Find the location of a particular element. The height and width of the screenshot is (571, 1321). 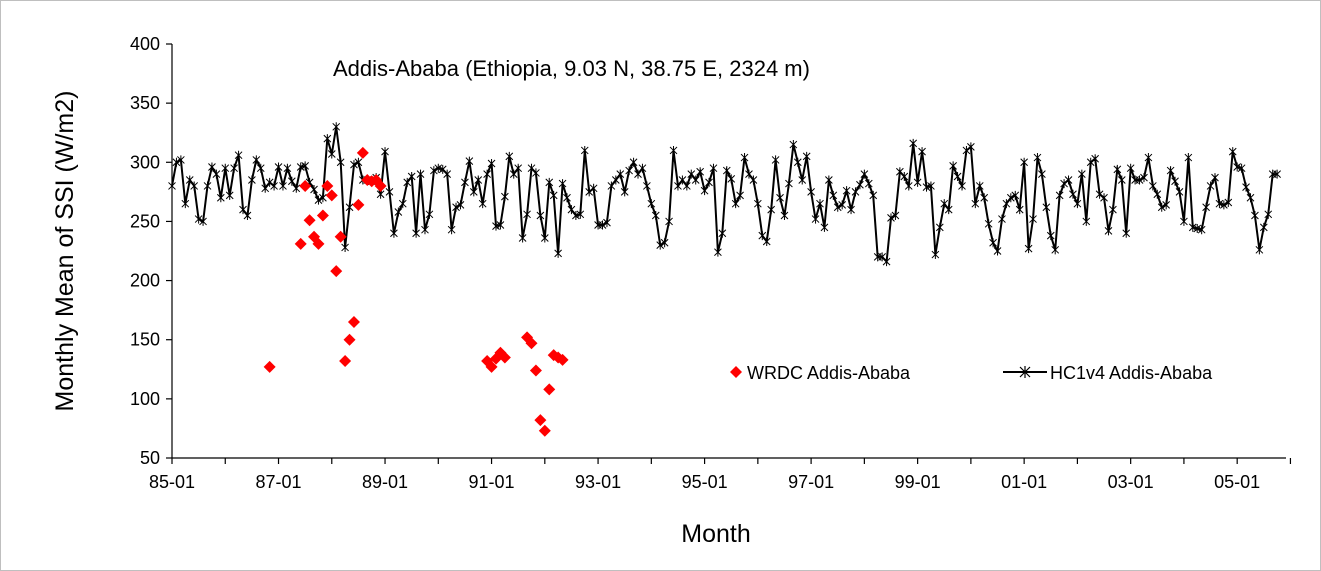

x-tick-label: 97-01 is located at coordinates (811, 482).